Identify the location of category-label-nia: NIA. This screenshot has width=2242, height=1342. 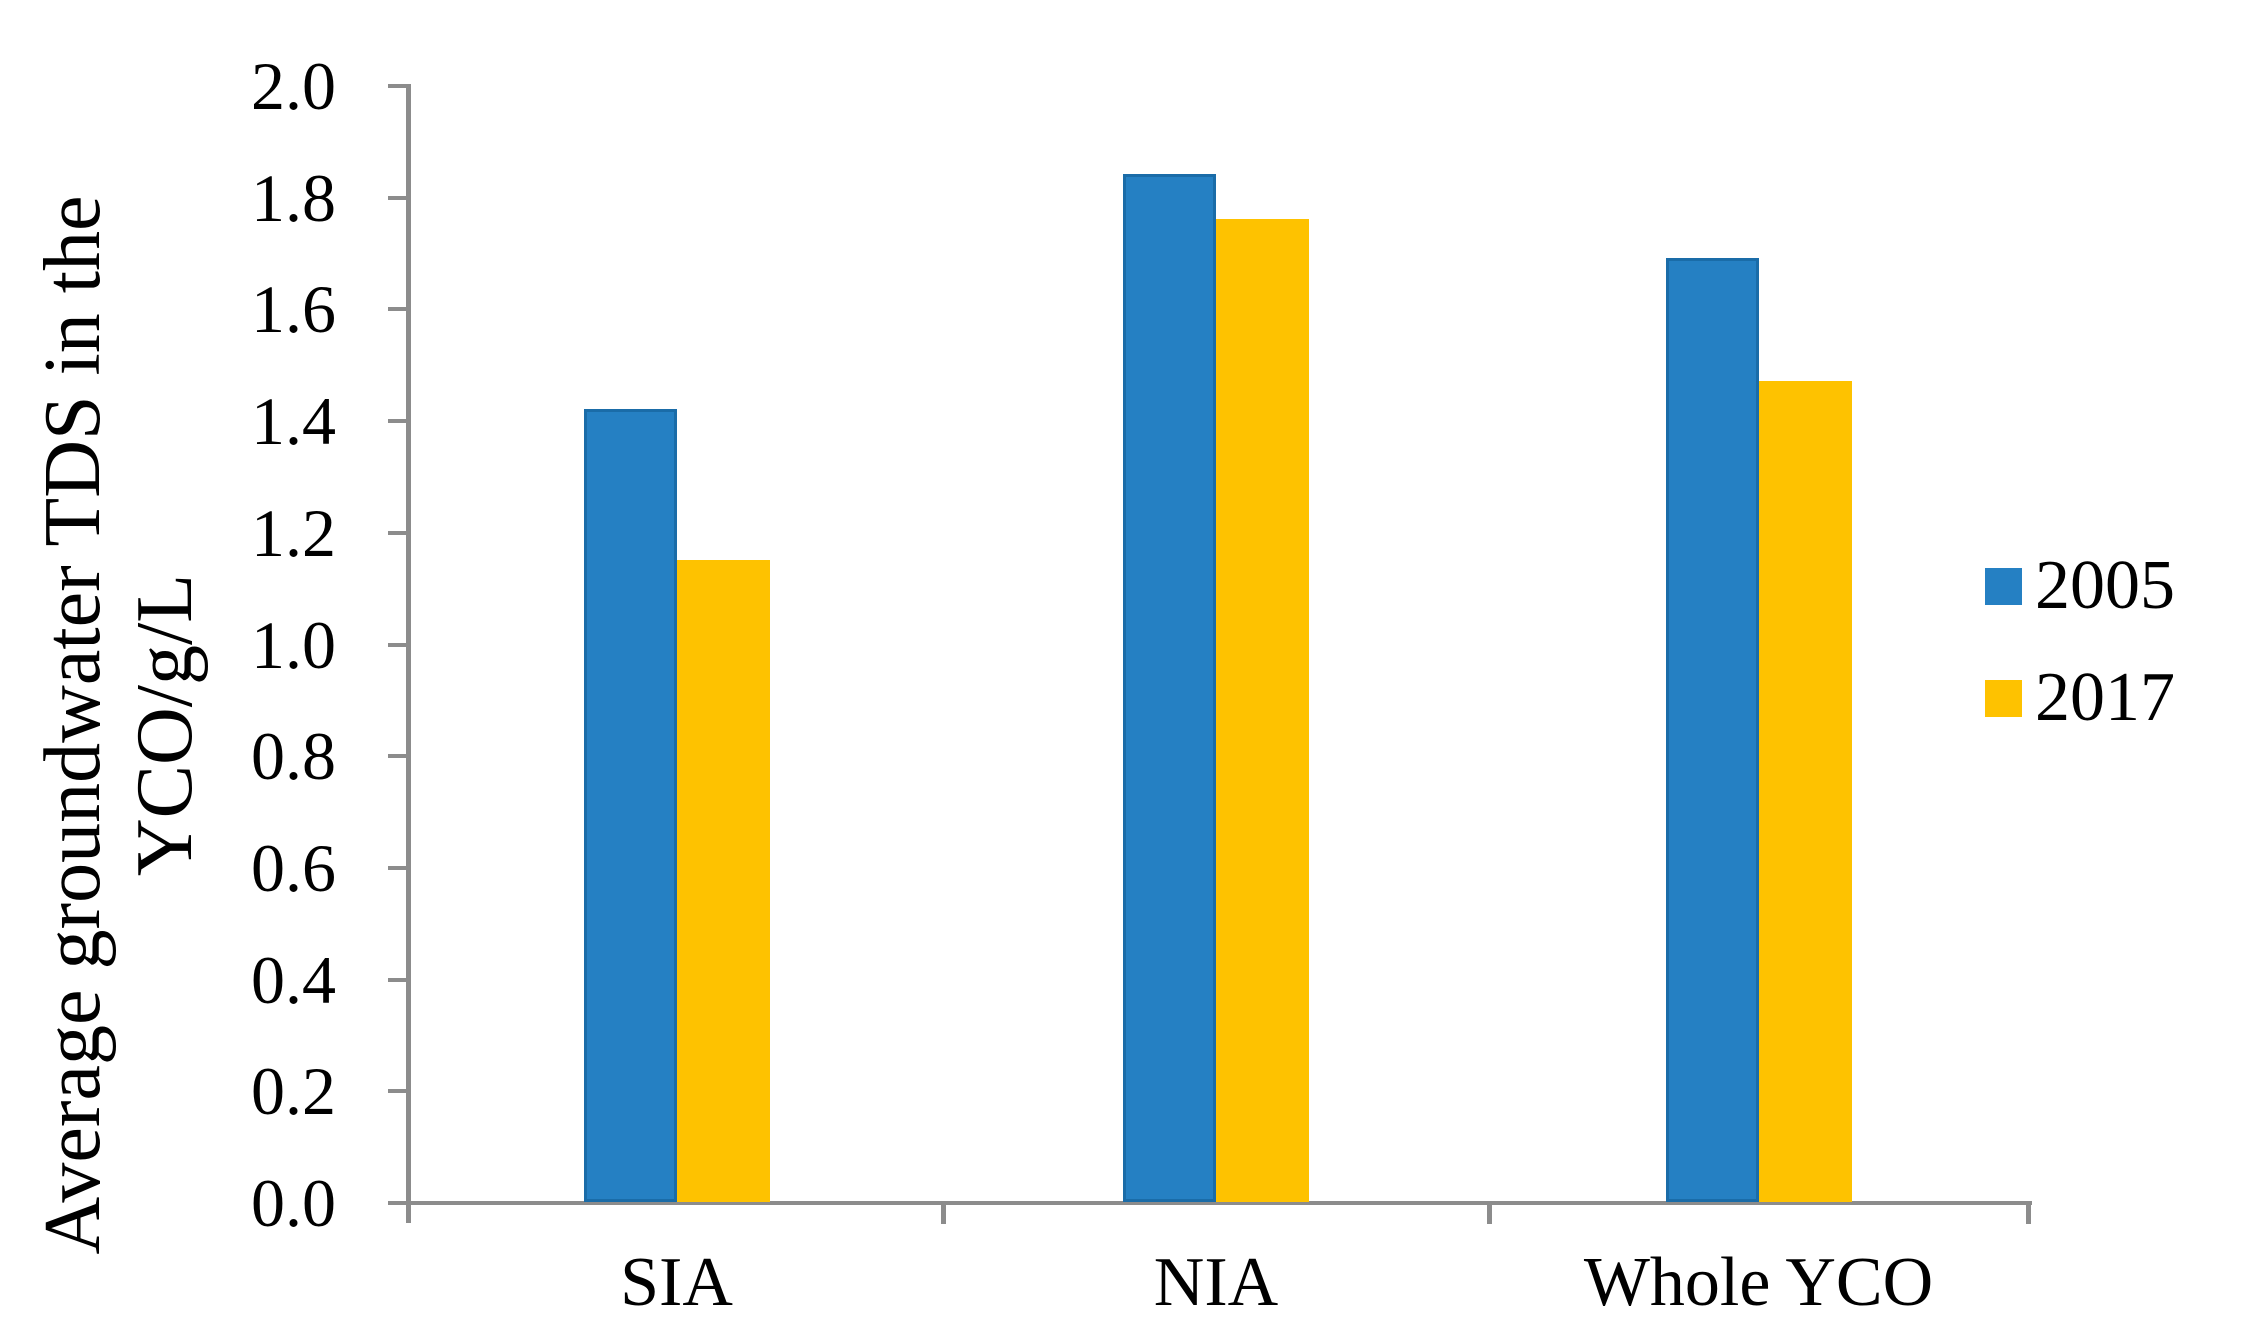
(1216, 1282).